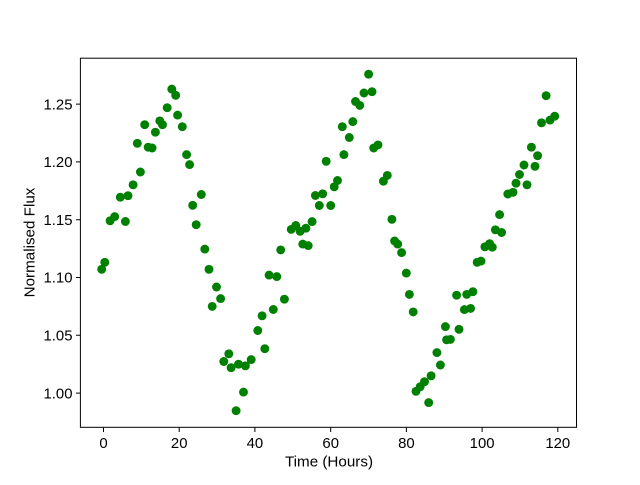 The height and width of the screenshot is (485, 640). Describe the element at coordinates (179, 444) in the screenshot. I see `svg-text: 20` at that location.